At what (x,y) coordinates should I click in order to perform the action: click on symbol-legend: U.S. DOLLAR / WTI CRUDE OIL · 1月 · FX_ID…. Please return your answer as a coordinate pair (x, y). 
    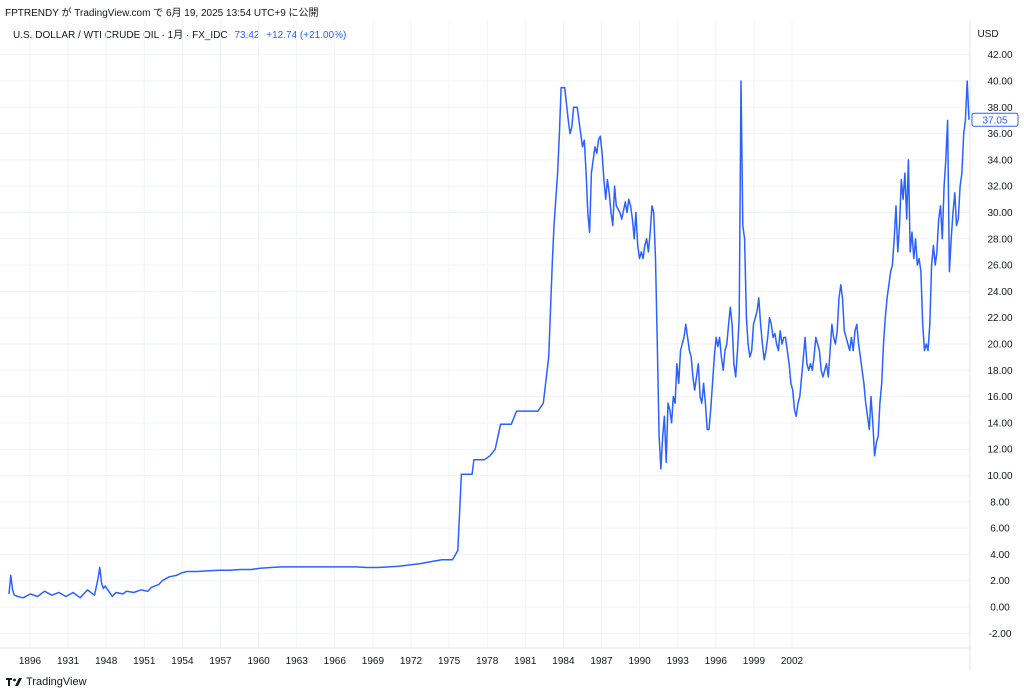
    Looking at the image, I should click on (179, 33).